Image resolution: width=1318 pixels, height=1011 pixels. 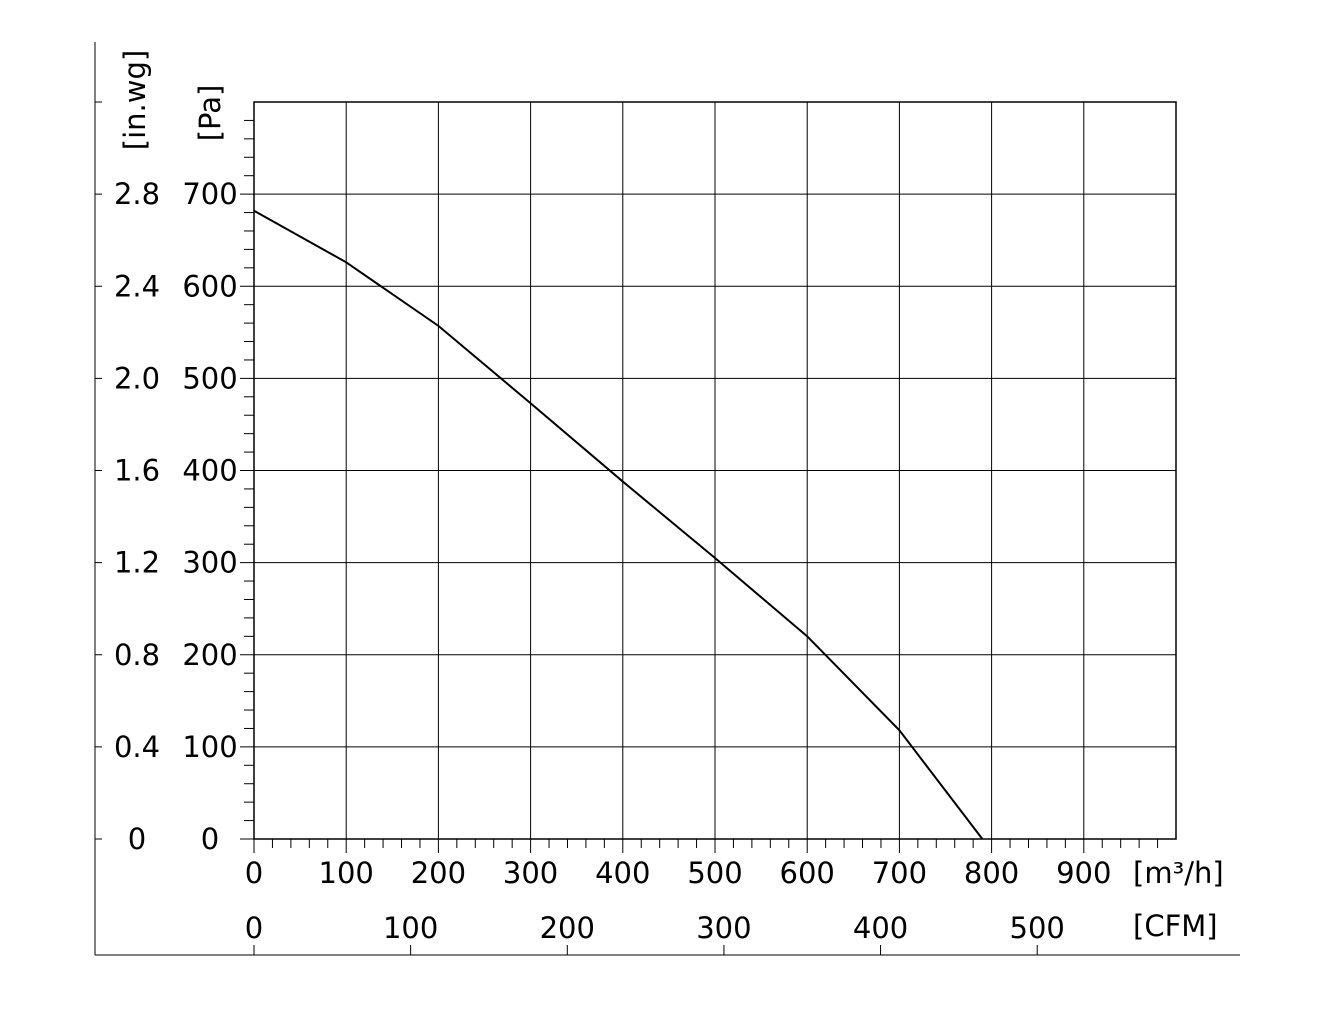 I want to click on x2-axis-label: [CFM], so click(x=1175, y=926).